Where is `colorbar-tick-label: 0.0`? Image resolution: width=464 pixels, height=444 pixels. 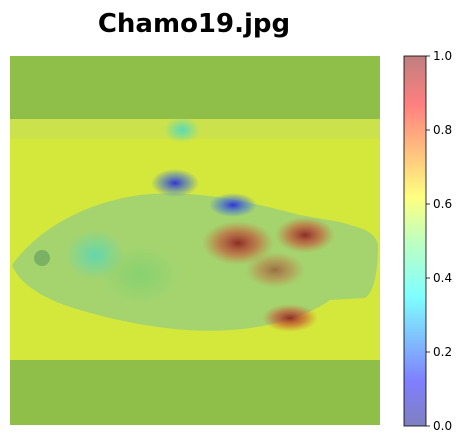
colorbar-tick-label: 0.0 is located at coordinates (442, 426).